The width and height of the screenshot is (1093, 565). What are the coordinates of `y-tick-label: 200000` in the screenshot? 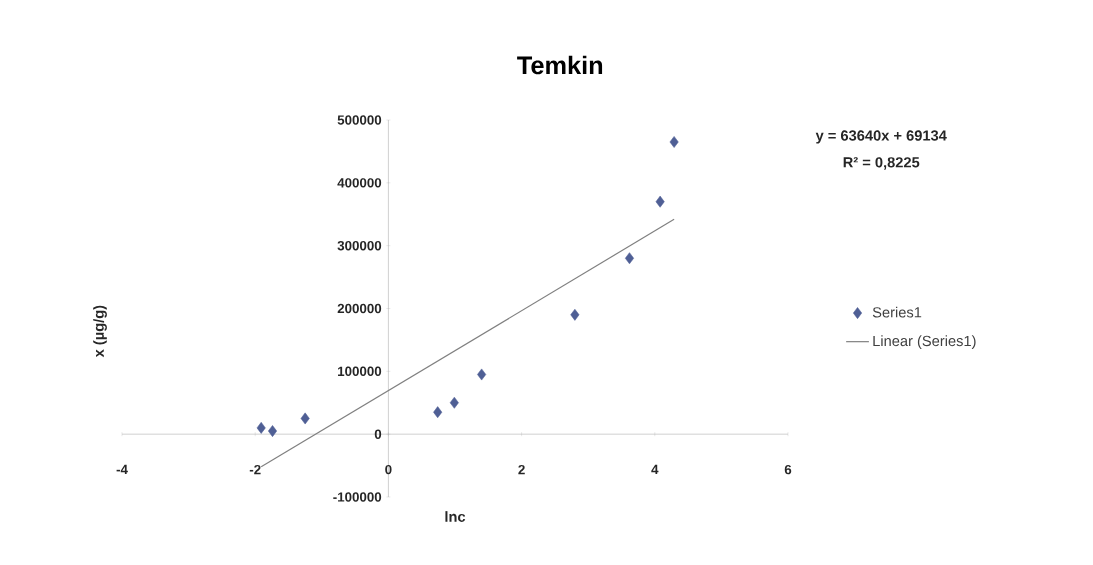 It's located at (359, 308).